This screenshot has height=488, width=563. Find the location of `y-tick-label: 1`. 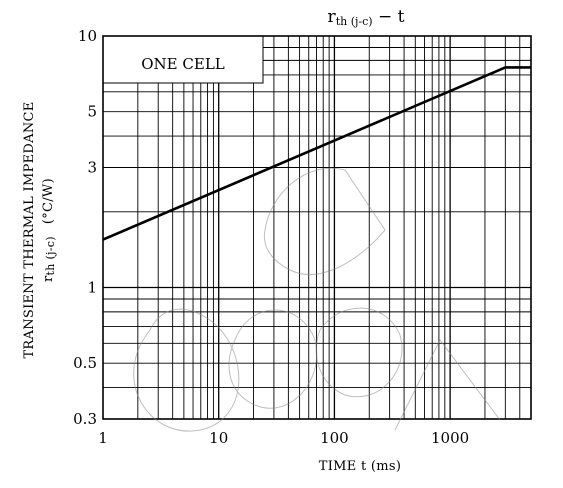

y-tick-label: 1 is located at coordinates (92, 287).